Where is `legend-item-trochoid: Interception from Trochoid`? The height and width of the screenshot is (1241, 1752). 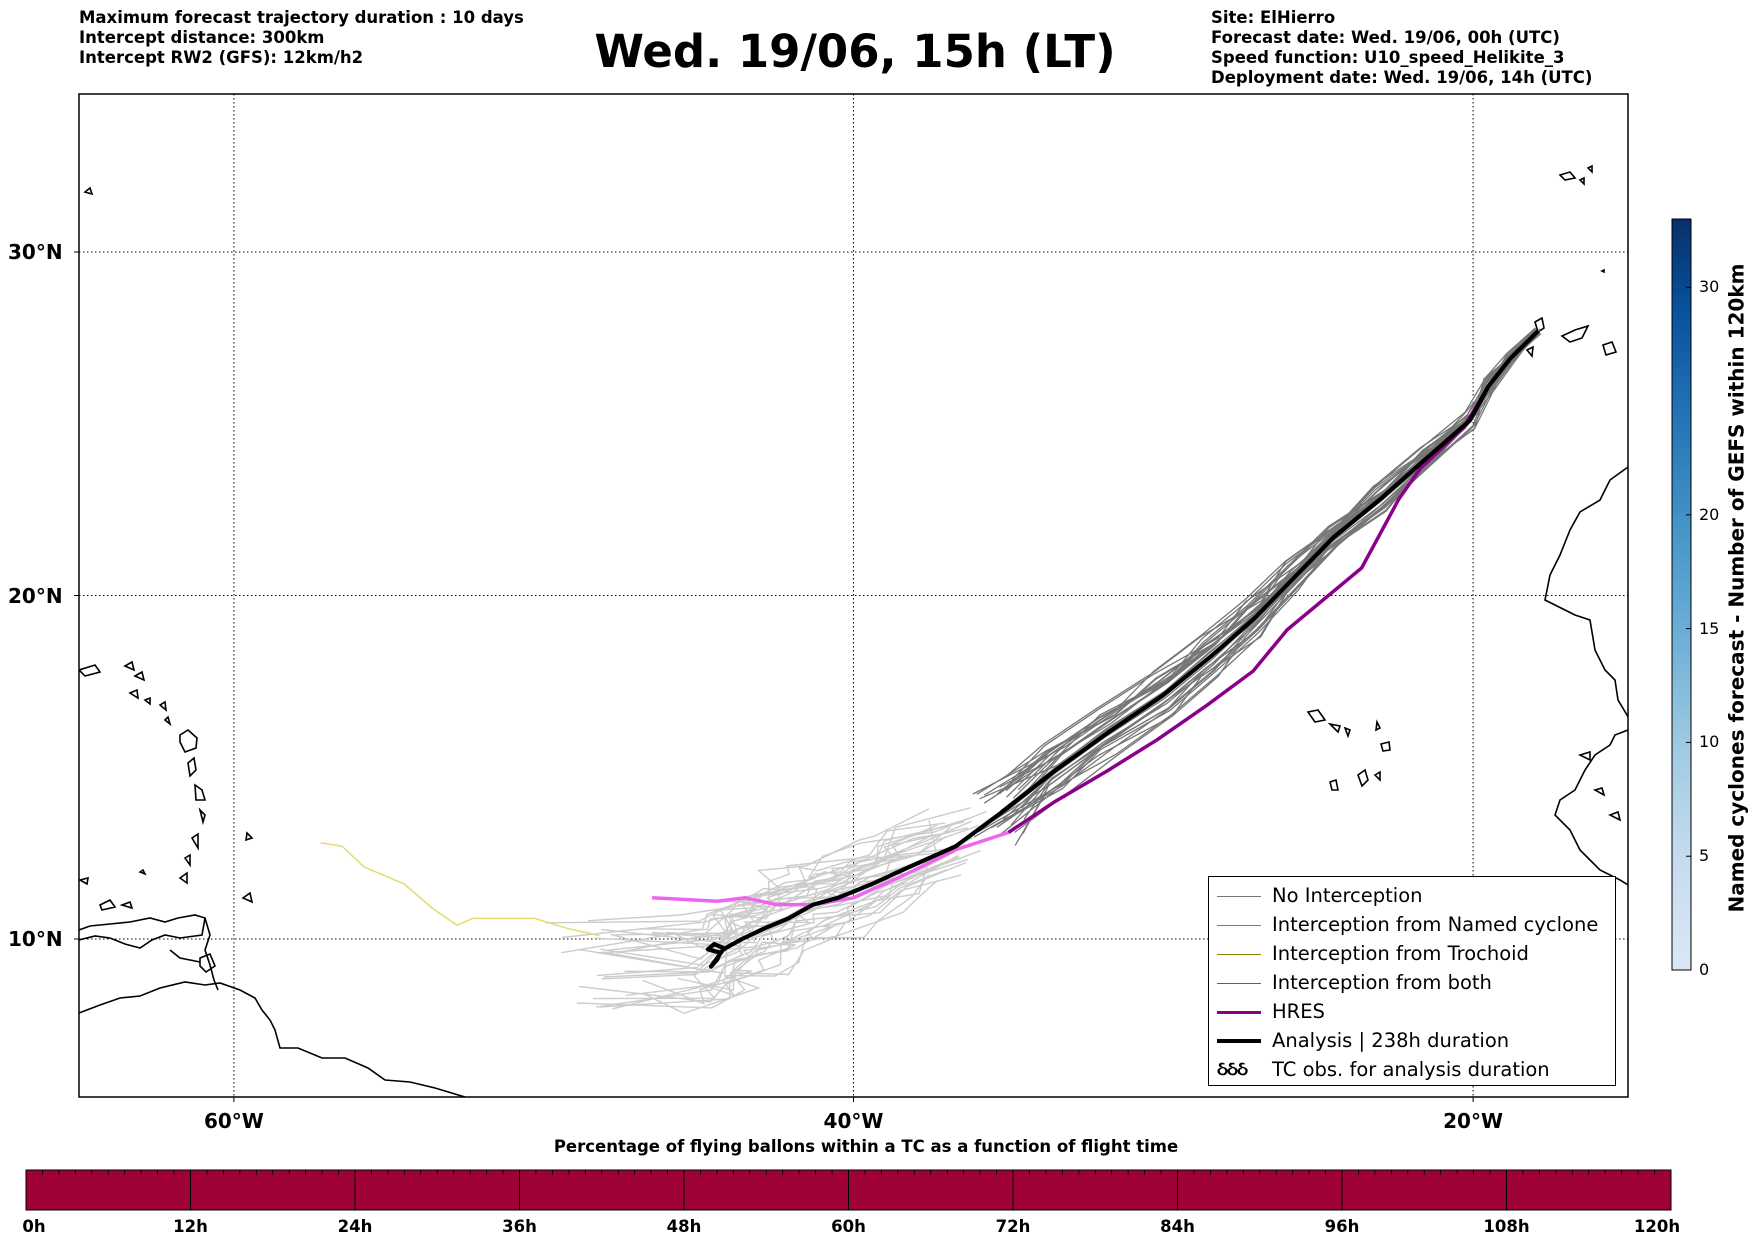
legend-item-trochoid: Interception from Trochoid is located at coordinates (1412, 954).